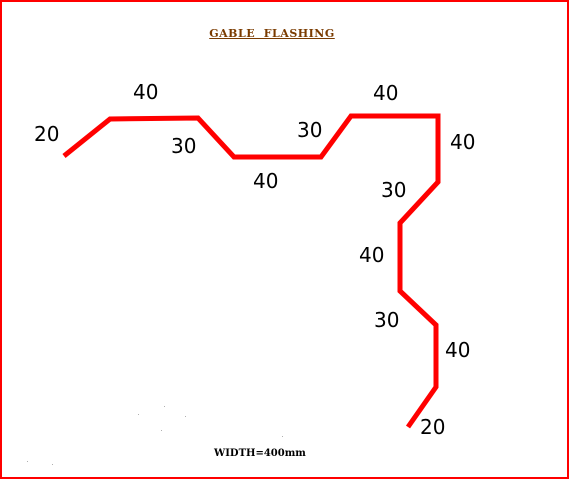 Image resolution: width=569 pixels, height=479 pixels. What do you see at coordinates (432, 427) in the screenshot?
I see `dim-label-lip-bottom: 20` at bounding box center [432, 427].